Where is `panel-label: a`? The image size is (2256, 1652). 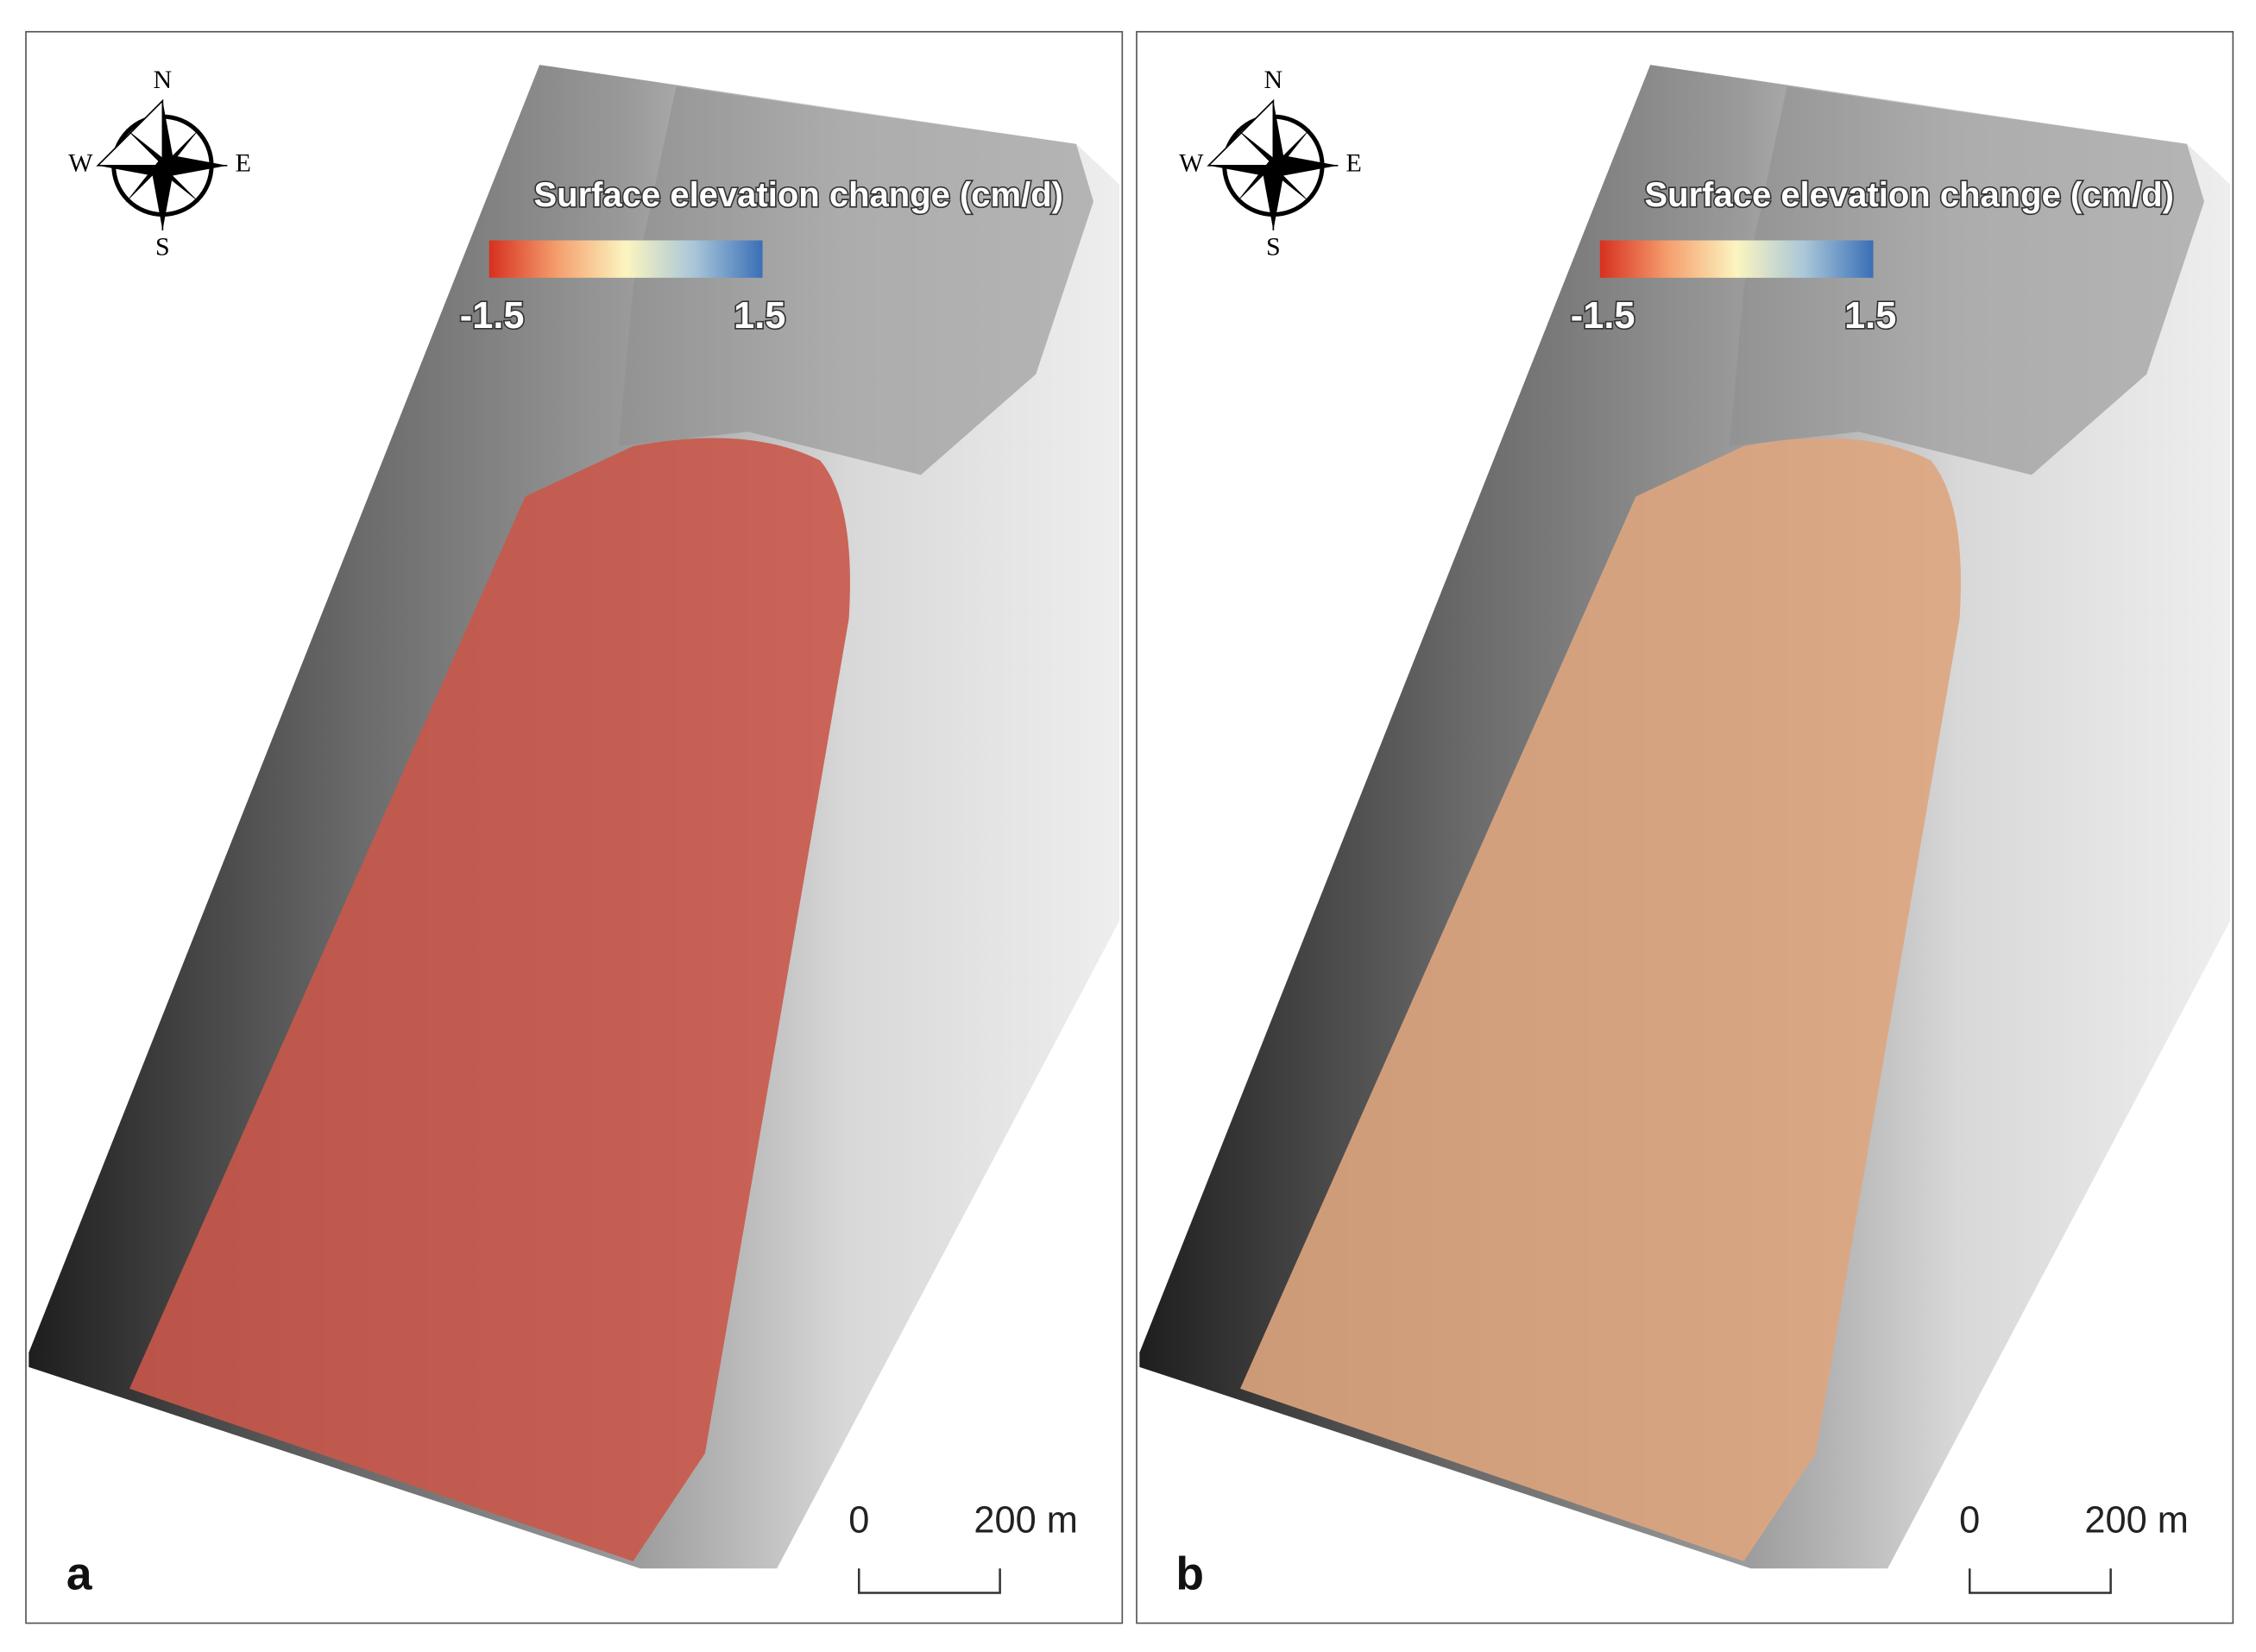 panel-label: a is located at coordinates (79, 1573).